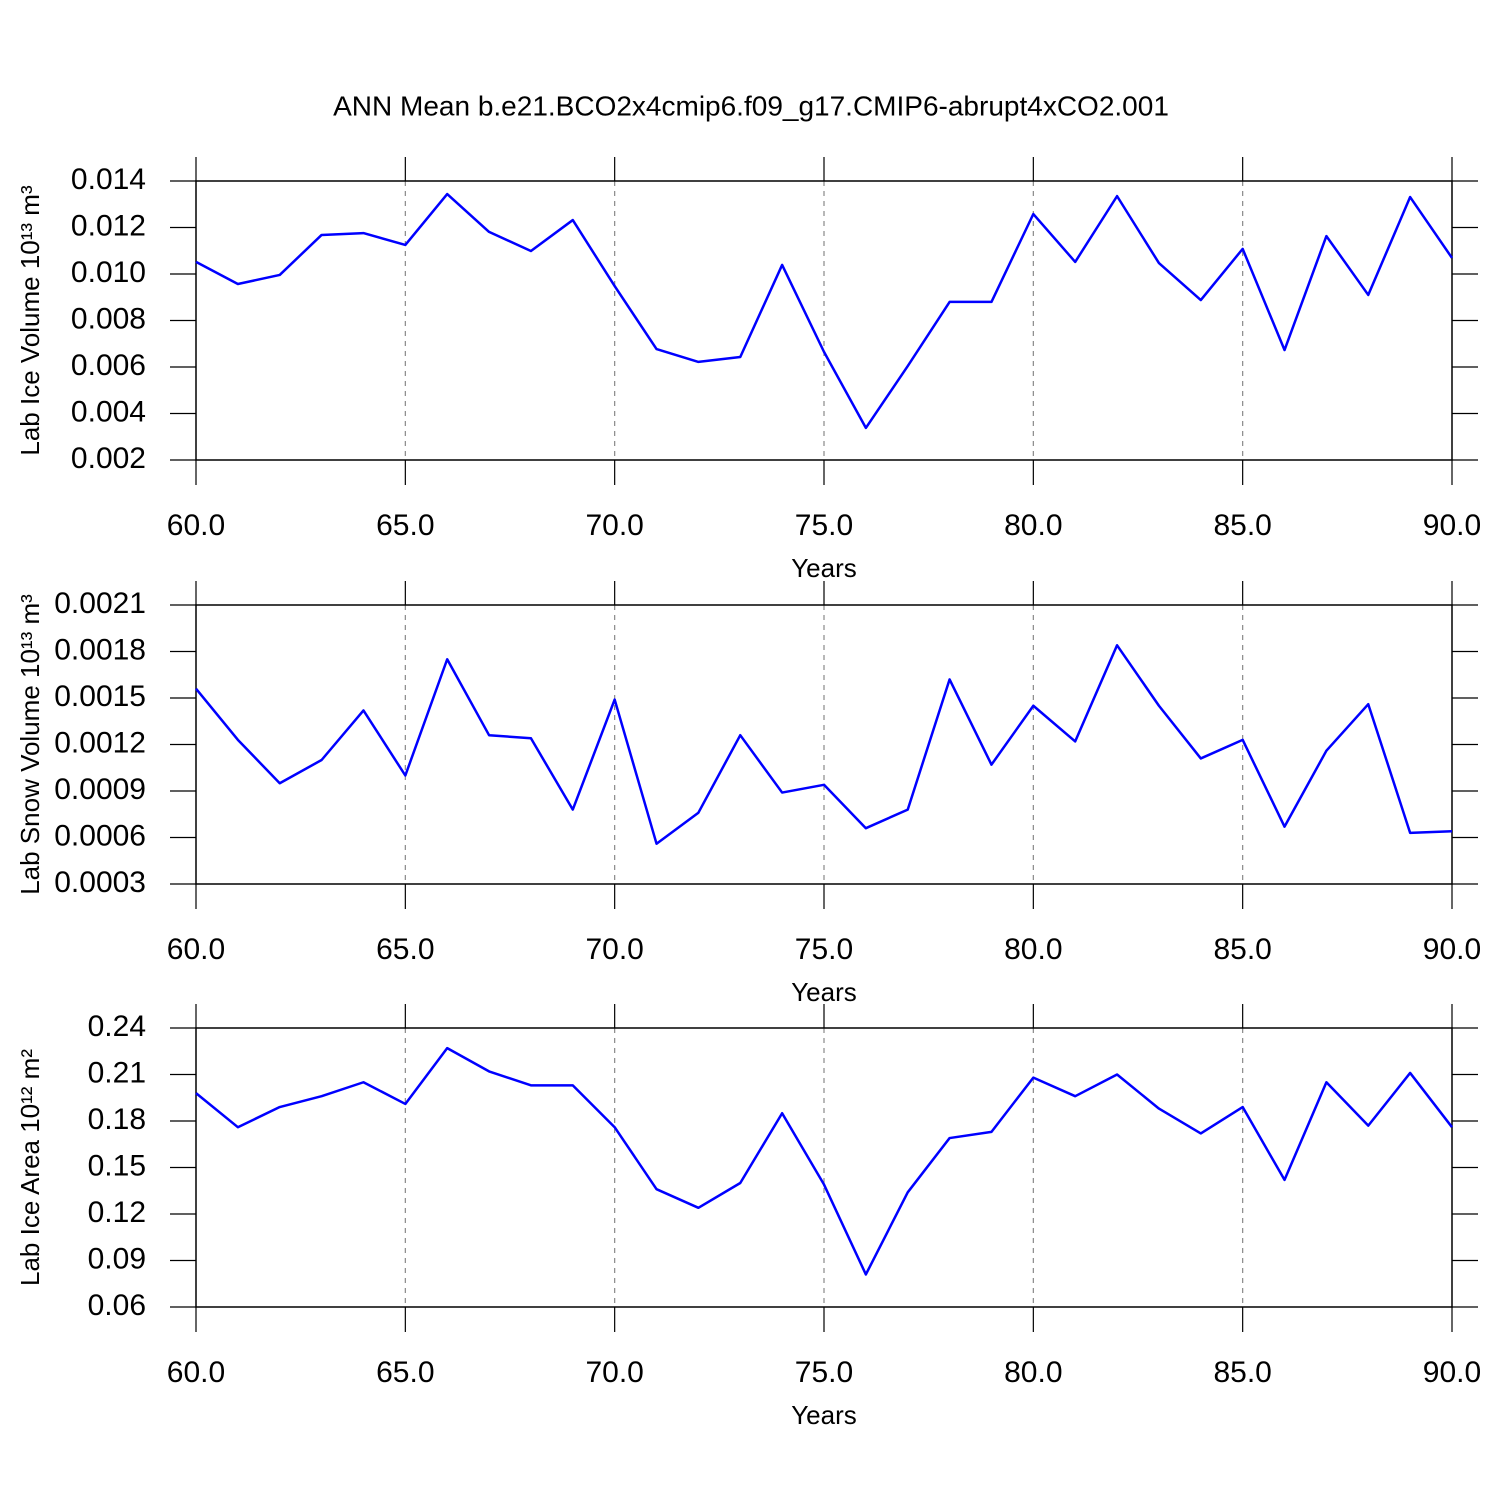 The height and width of the screenshot is (1500, 1500). I want to click on y-tick-label: 0.004, so click(108, 411).